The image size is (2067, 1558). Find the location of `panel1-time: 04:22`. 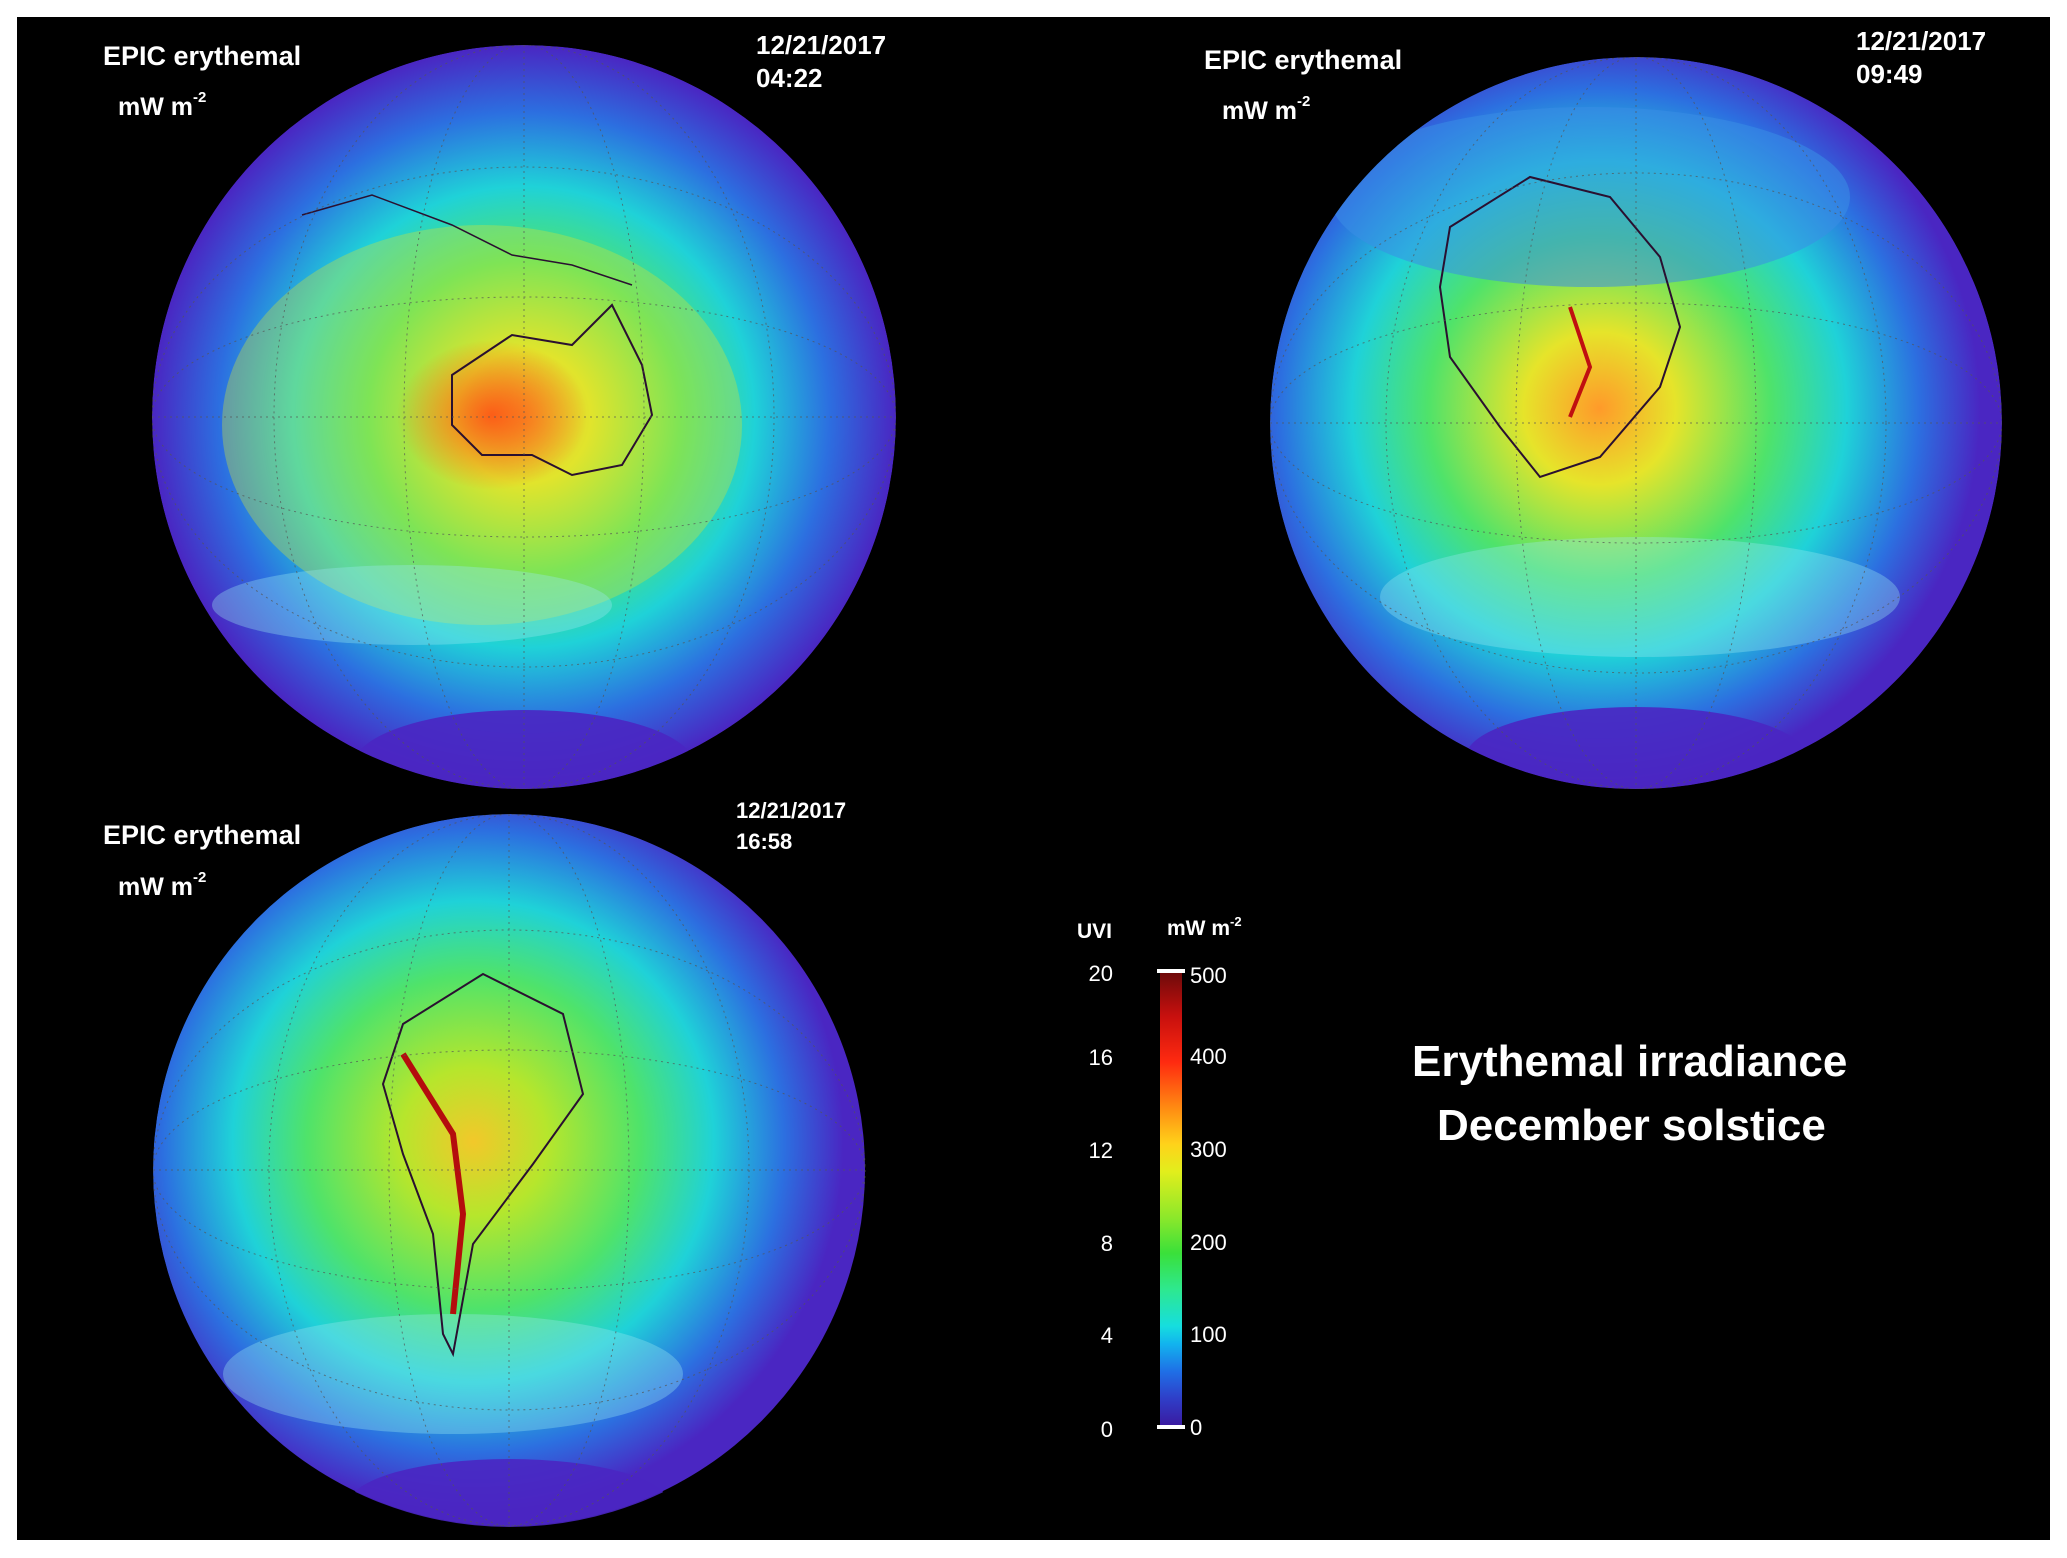

panel1-time: 04:22 is located at coordinates (789, 78).